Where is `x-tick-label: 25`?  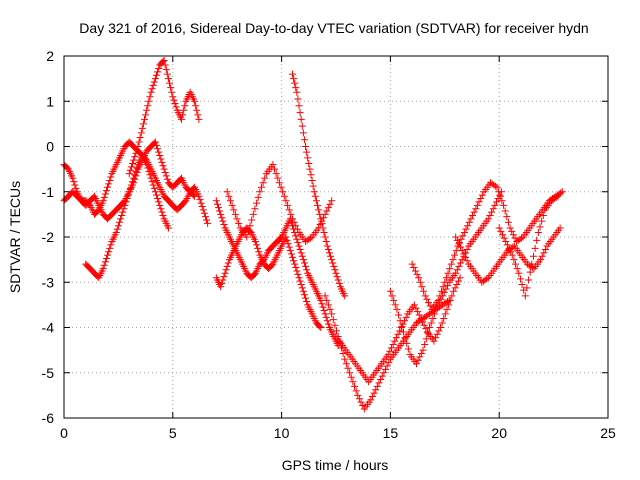 x-tick-label: 25 is located at coordinates (608, 433).